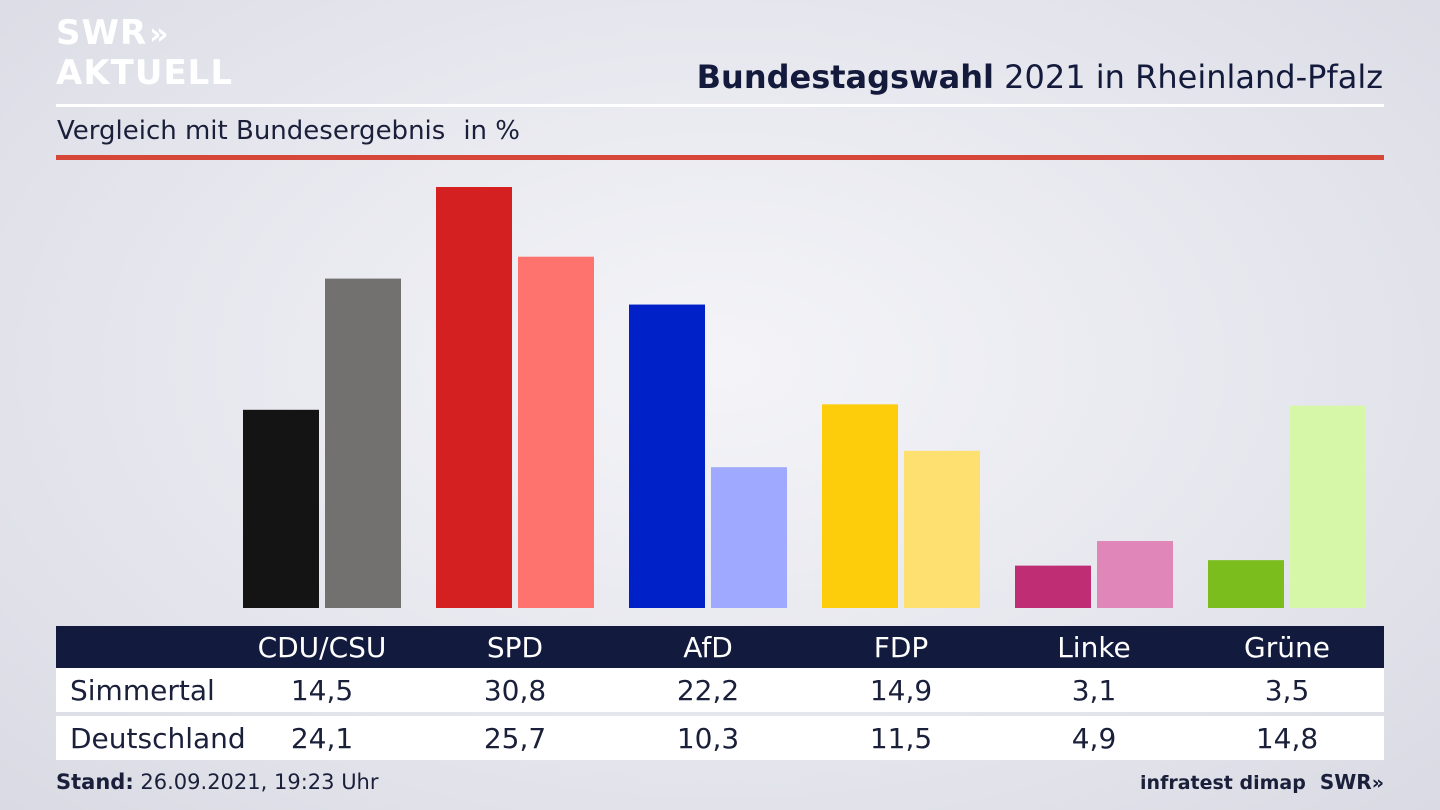  I want to click on bar-gr-ne-simmertal, so click(1246, 584).